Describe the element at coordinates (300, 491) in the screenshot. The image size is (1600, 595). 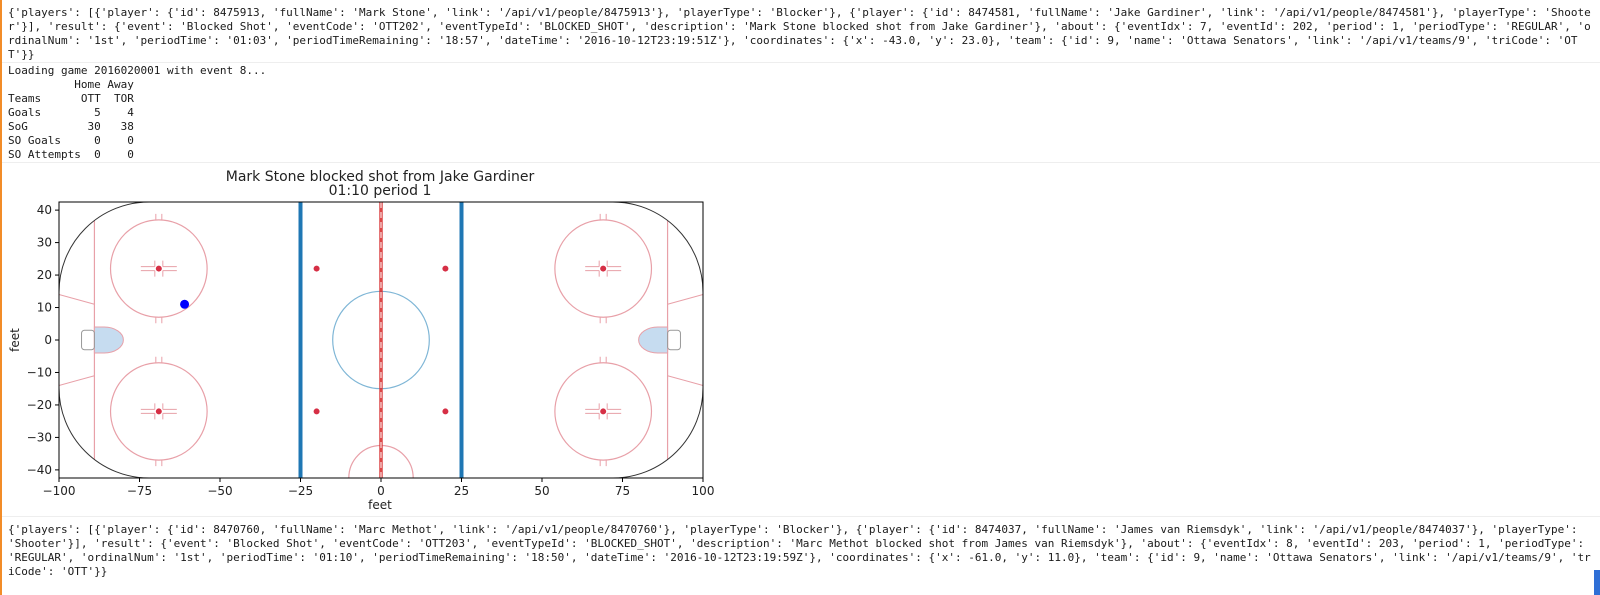
I see `x-tick-label: −25` at that location.